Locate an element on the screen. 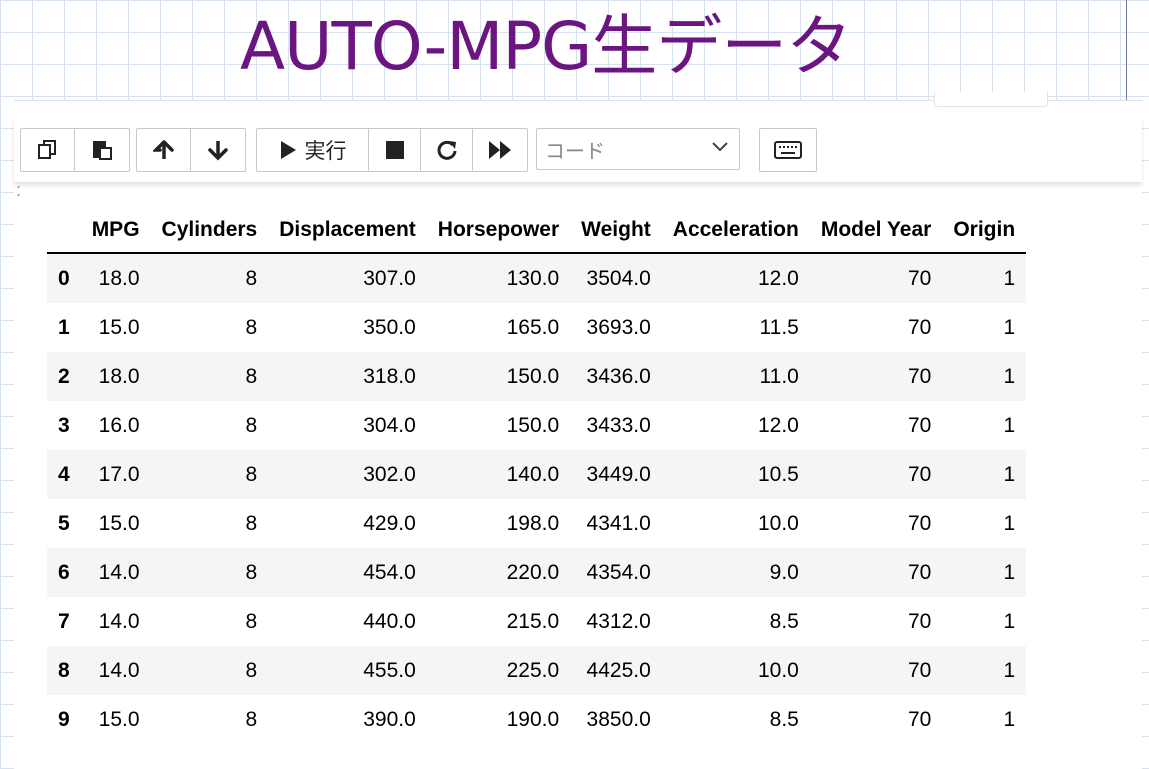 The image size is (1149, 769). column-header: MPG is located at coordinates (115, 230).